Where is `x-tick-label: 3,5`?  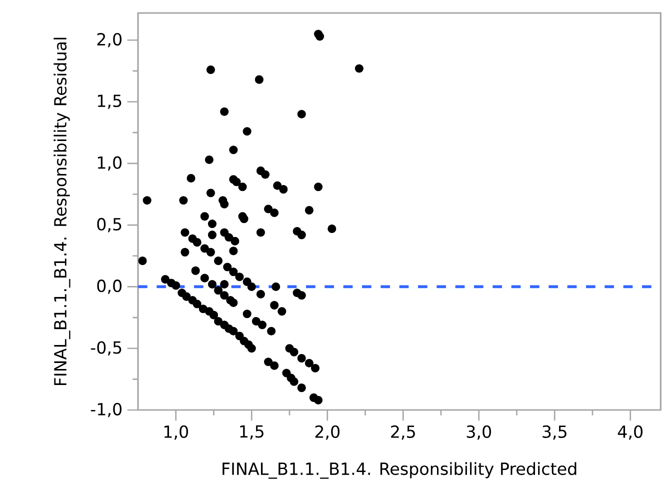
x-tick-label: 3,5 is located at coordinates (554, 432).